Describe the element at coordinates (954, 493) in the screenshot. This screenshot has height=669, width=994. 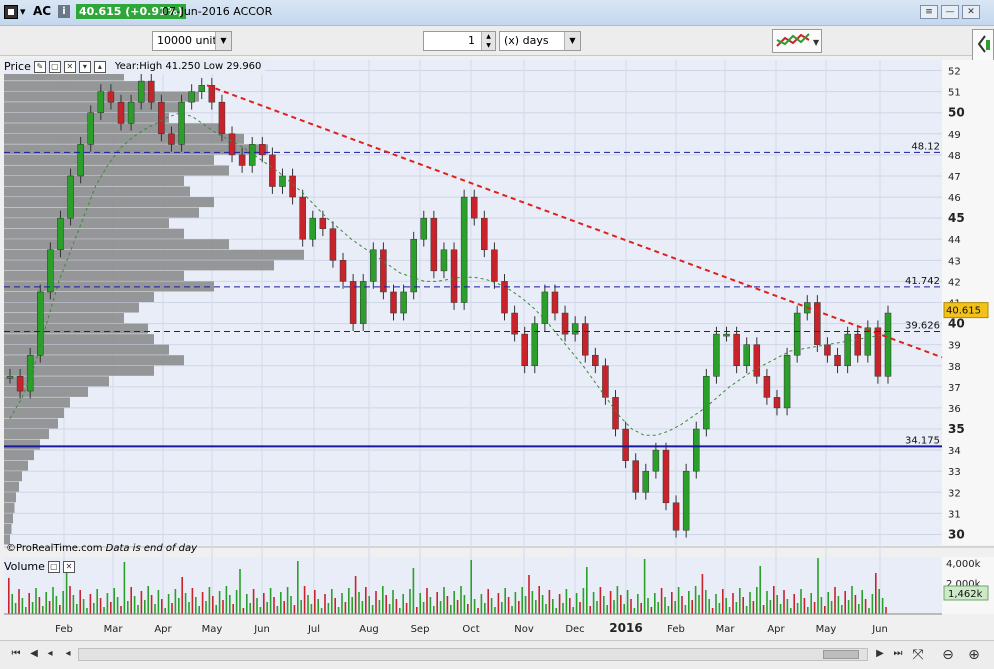
I see `y-tick-label: 32` at that location.